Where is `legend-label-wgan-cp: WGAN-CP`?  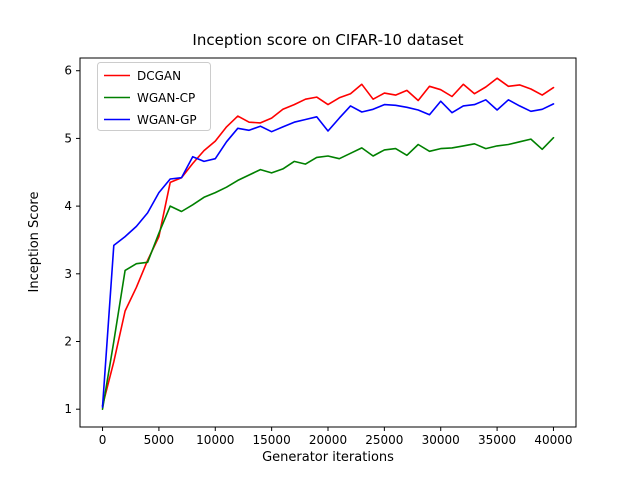 legend-label-wgan-cp: WGAN-CP is located at coordinates (166, 98).